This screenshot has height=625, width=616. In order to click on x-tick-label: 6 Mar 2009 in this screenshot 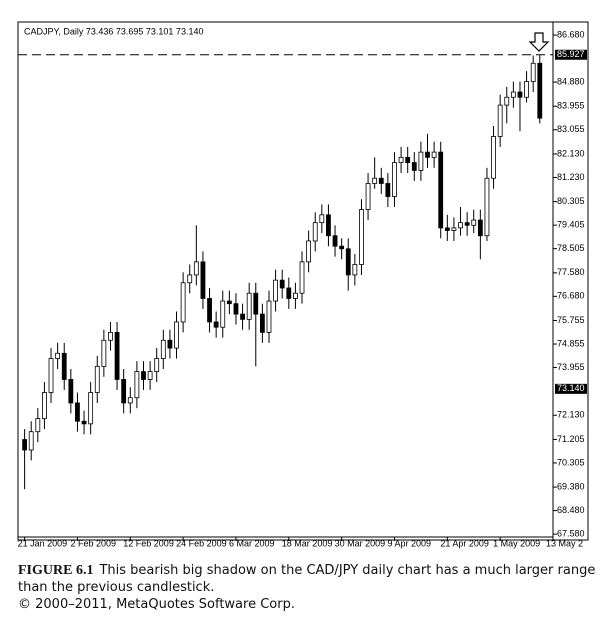, I will do `click(252, 543)`.